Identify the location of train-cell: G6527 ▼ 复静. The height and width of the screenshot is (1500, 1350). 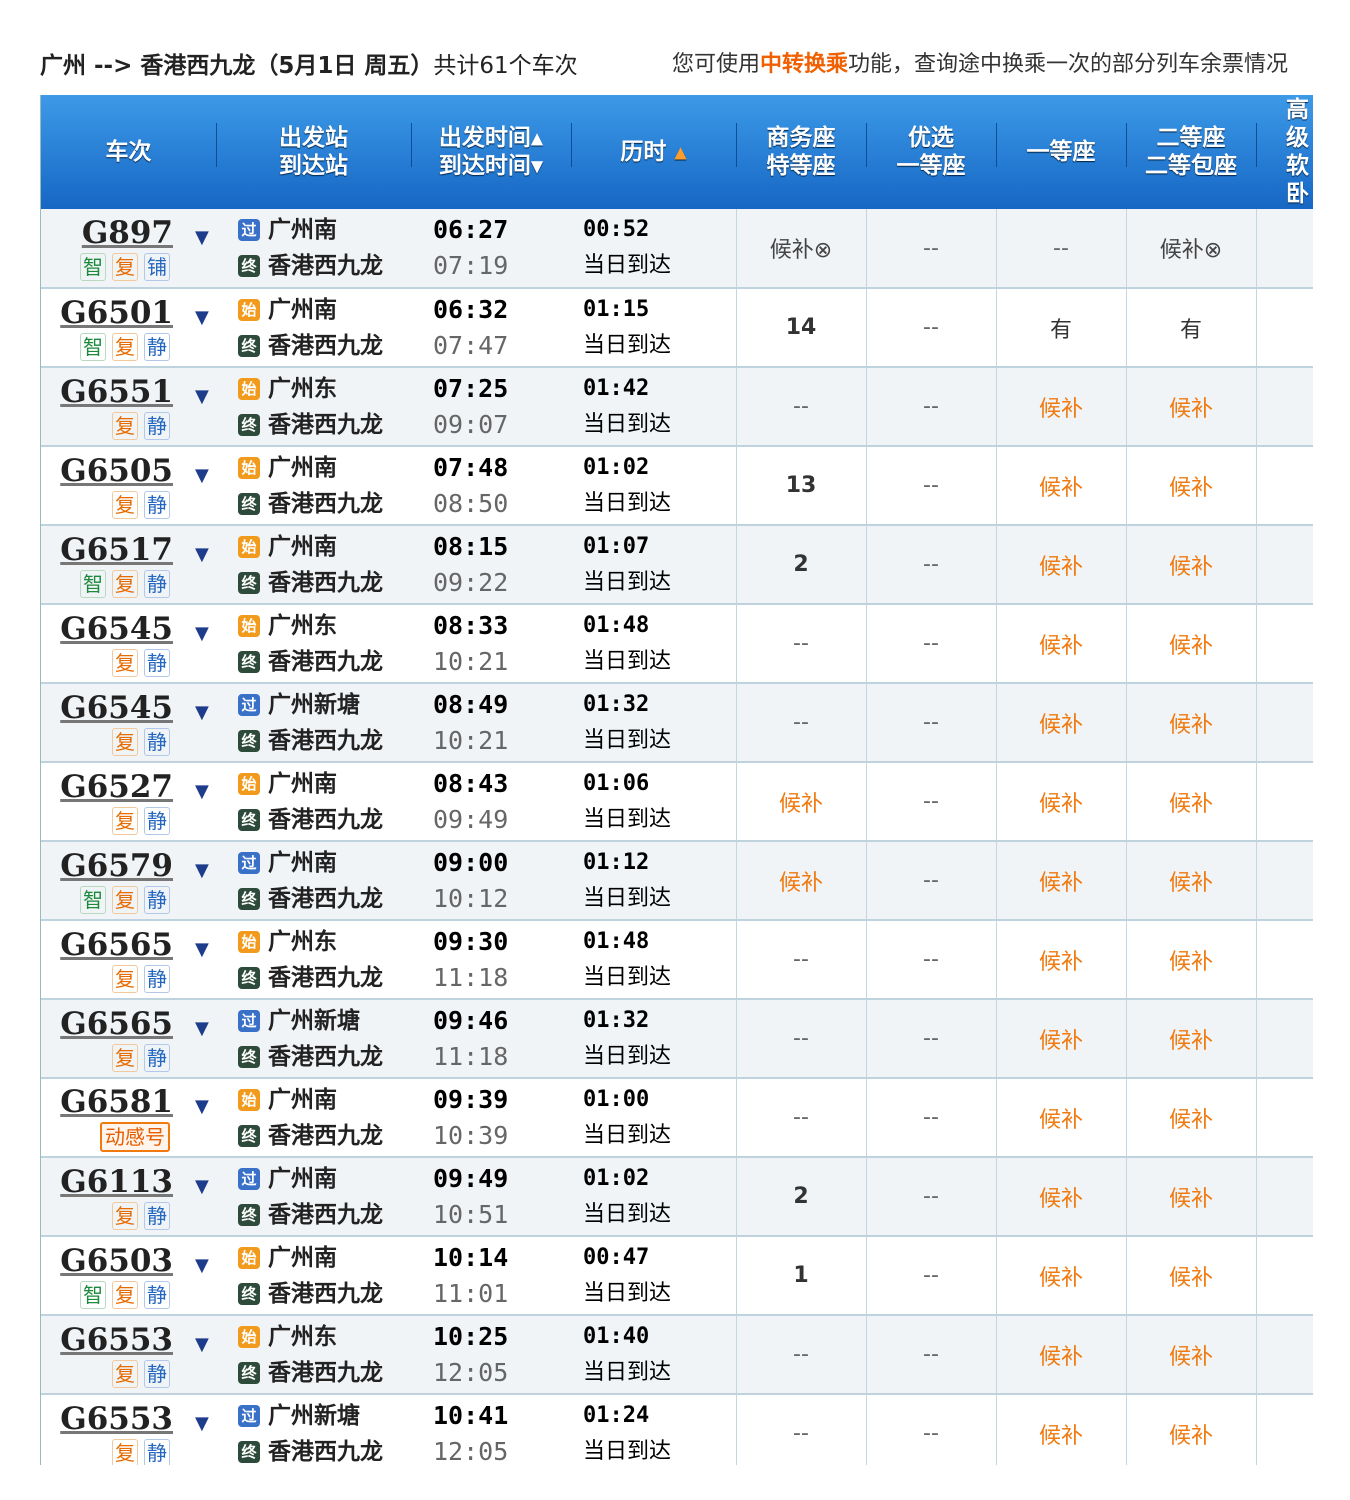
(128, 801).